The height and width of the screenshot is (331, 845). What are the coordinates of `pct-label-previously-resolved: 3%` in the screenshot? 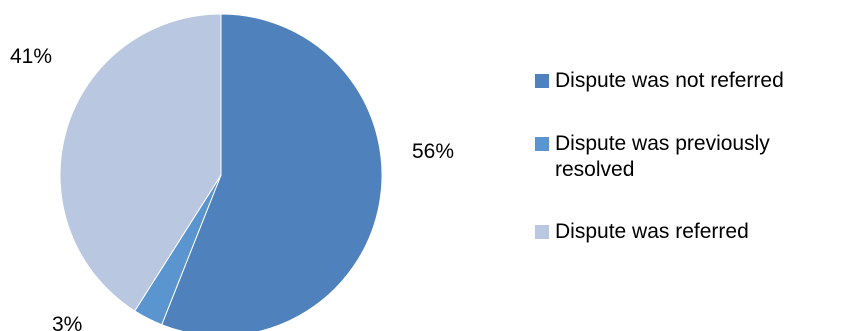 It's located at (67, 322).